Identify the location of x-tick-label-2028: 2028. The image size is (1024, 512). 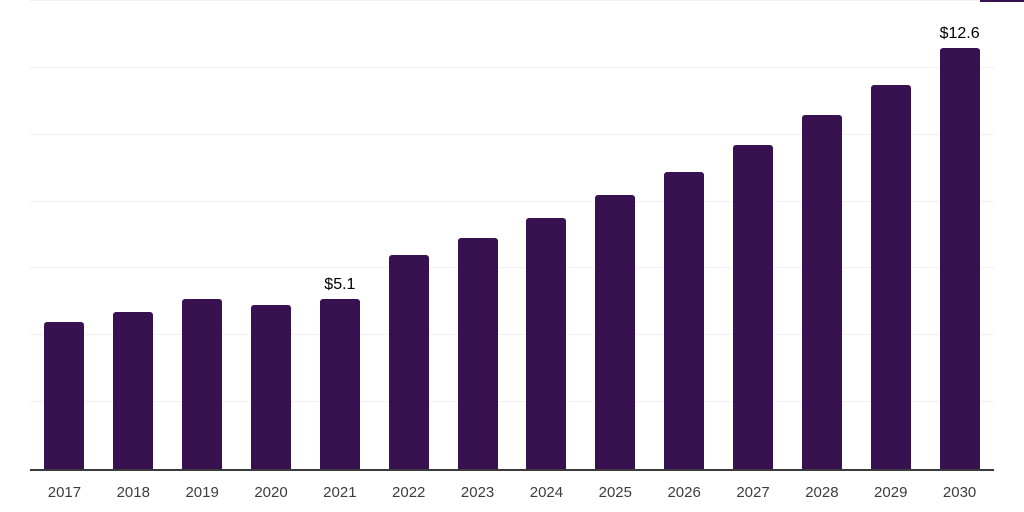
(822, 492).